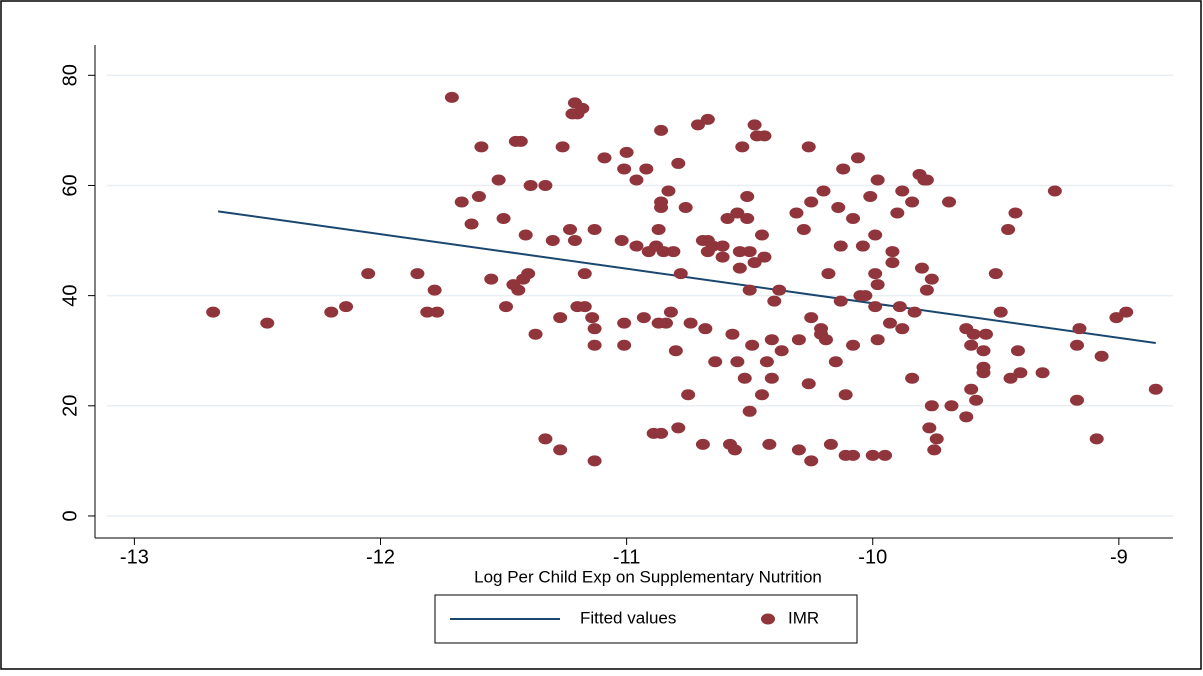  Describe the element at coordinates (628, 617) in the screenshot. I see `legend-label: Fitted values` at that location.